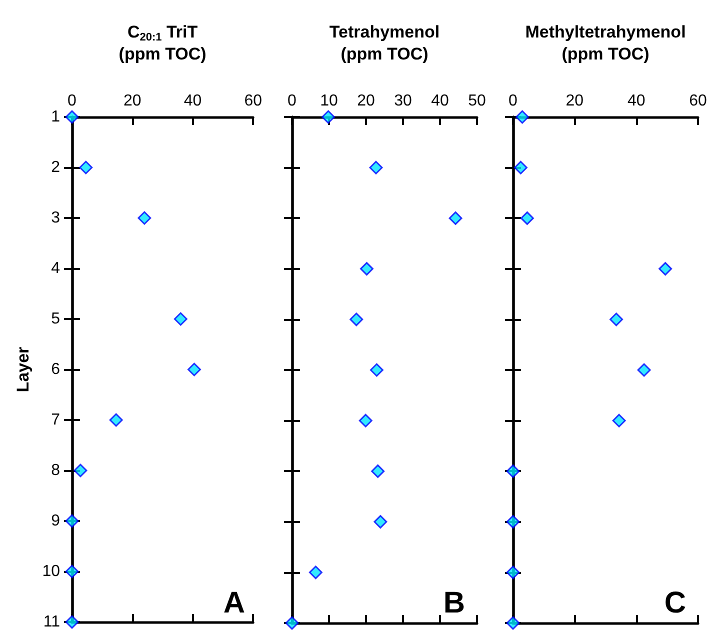  Describe the element at coordinates (51, 571) in the screenshot. I see `y-tick-label: 10` at that location.